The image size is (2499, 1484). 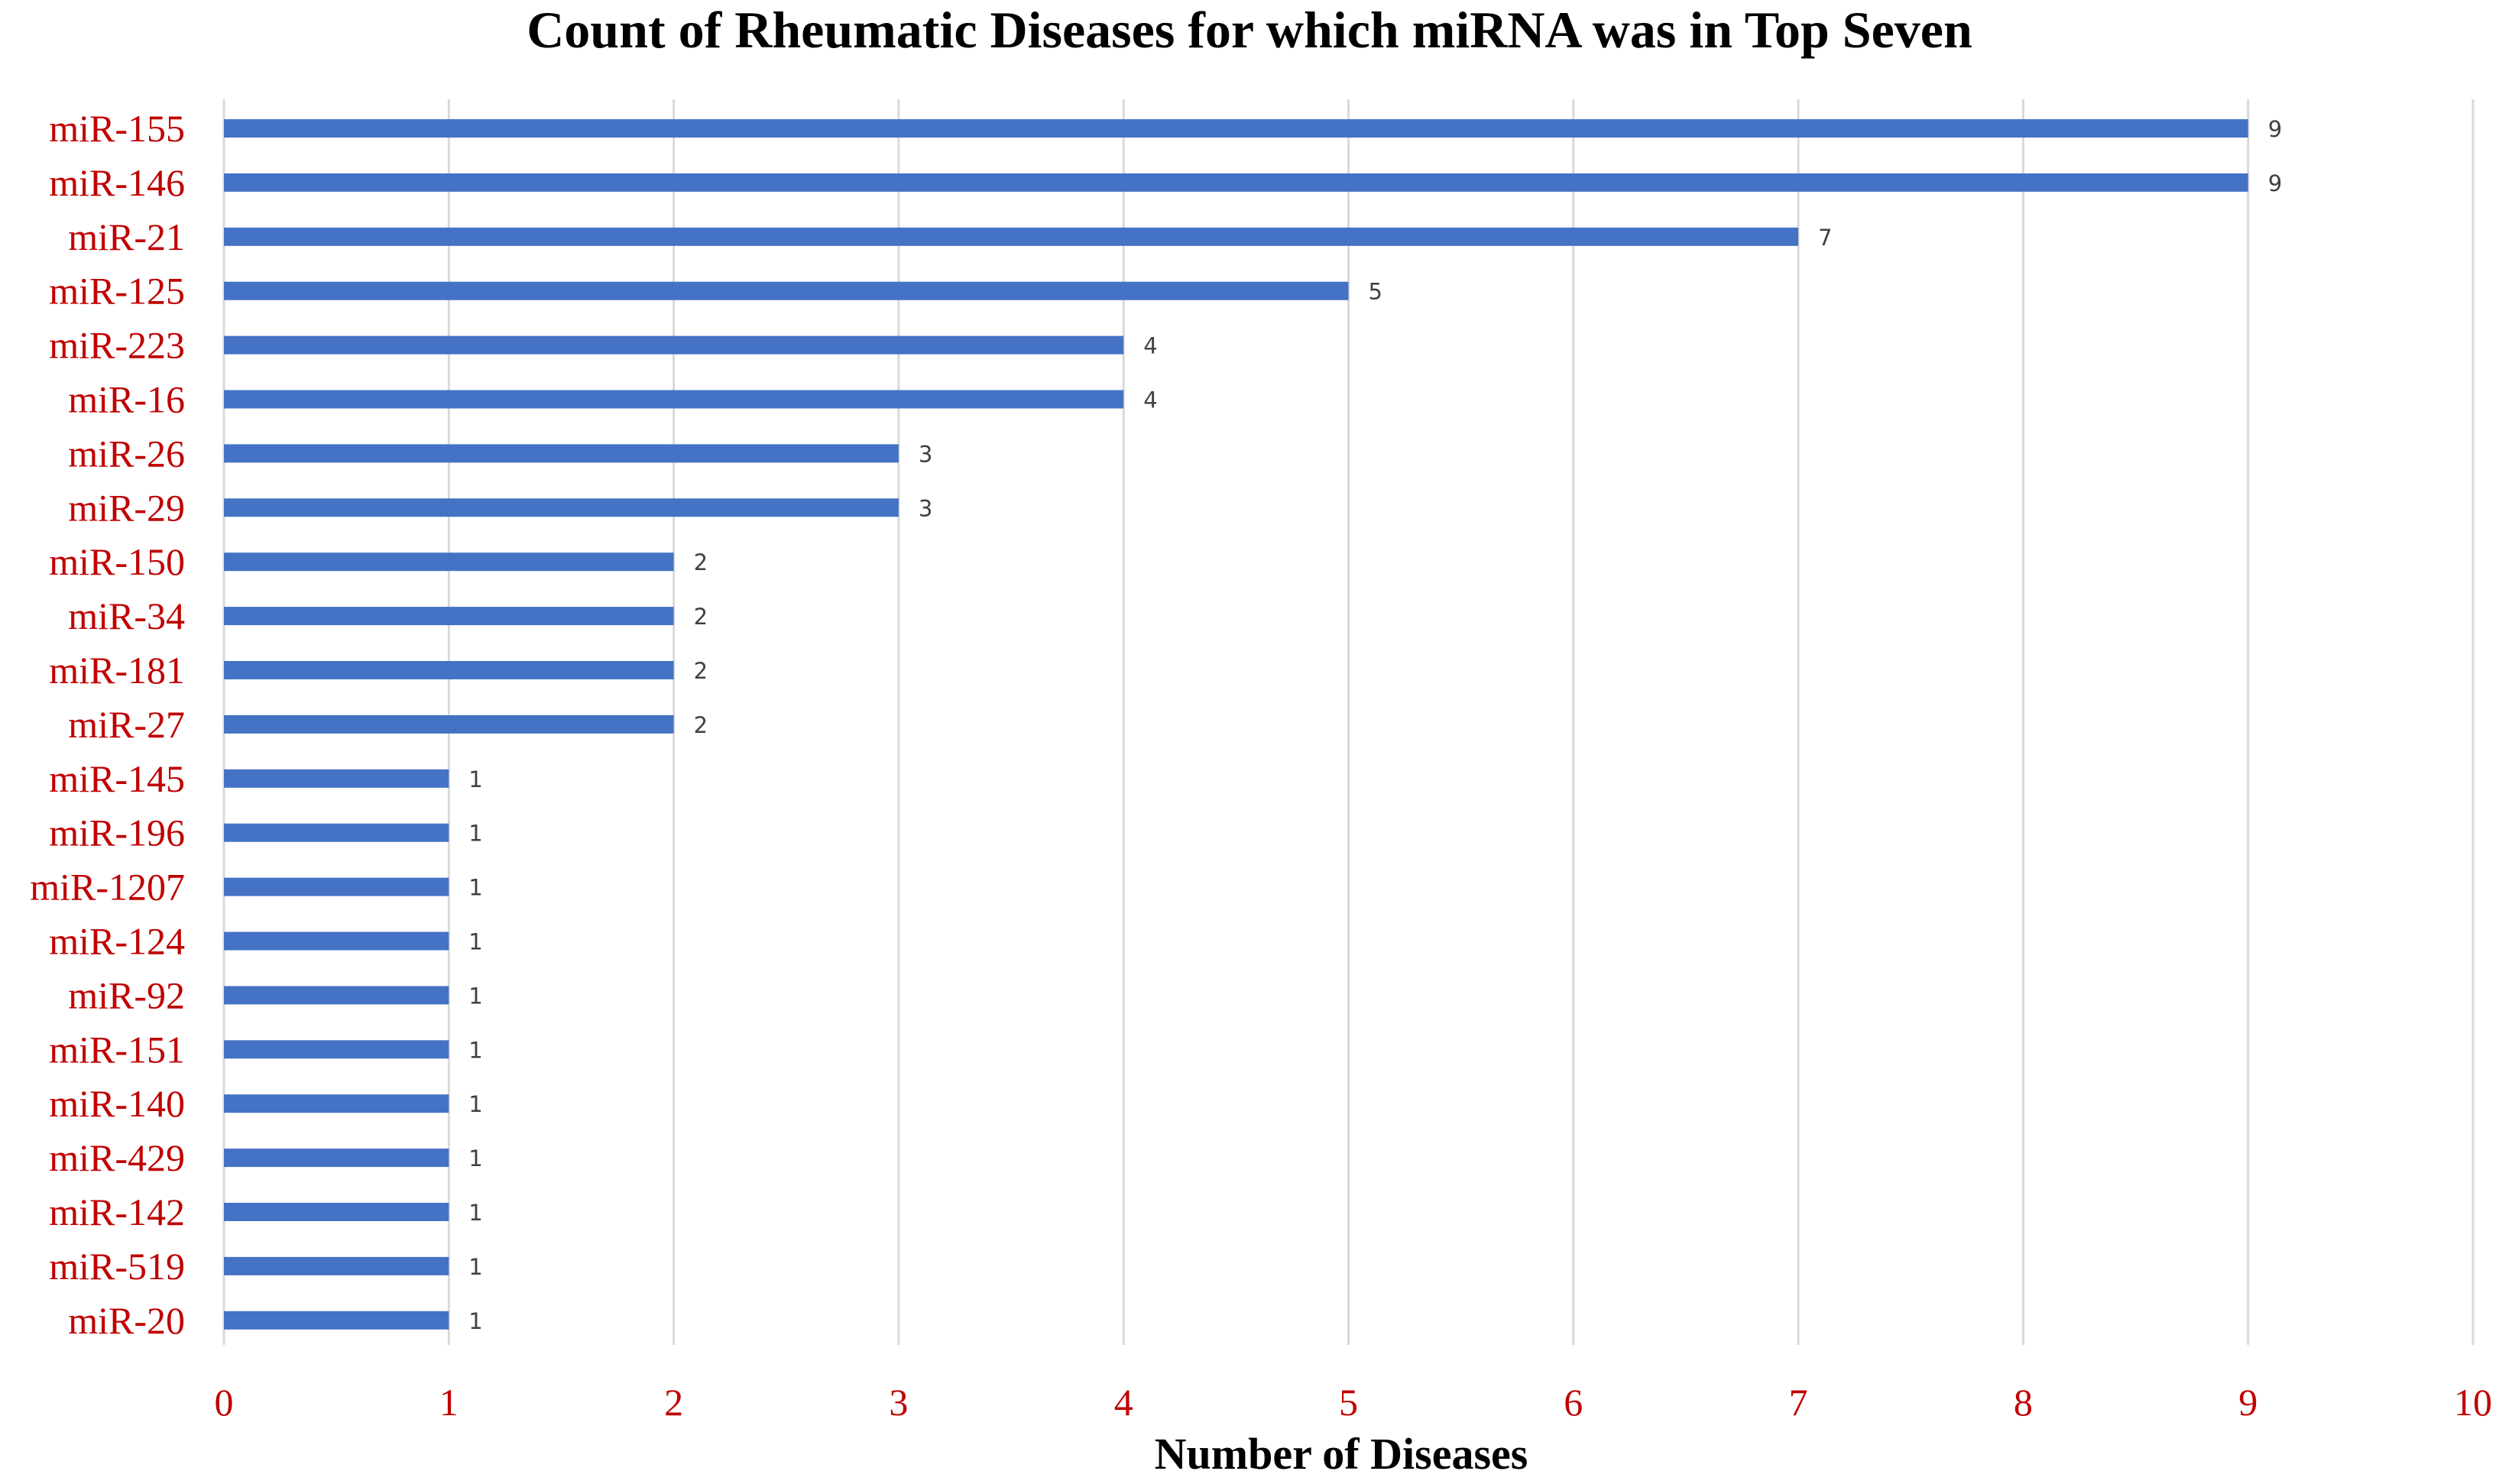 What do you see at coordinates (1123, 1403) in the screenshot?
I see `x-tick-label: 4` at bounding box center [1123, 1403].